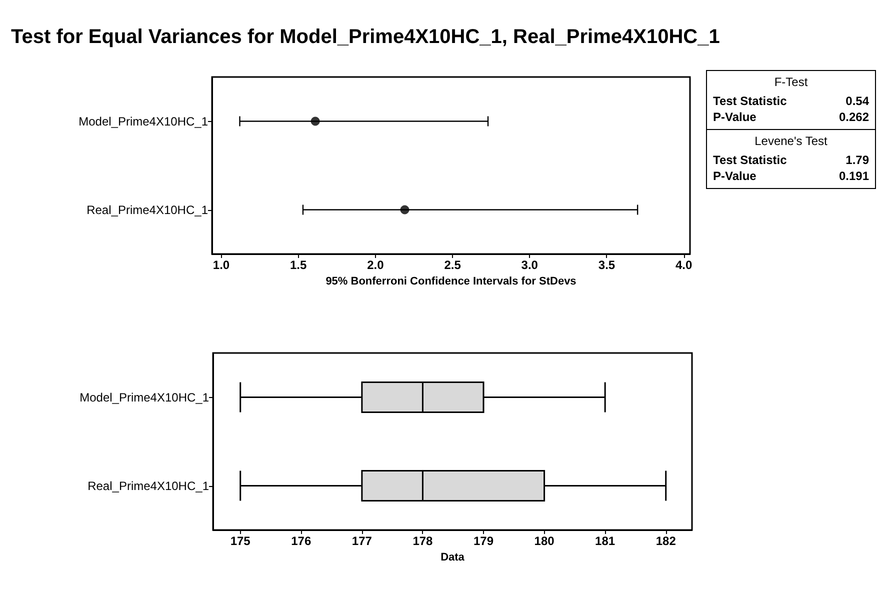  I want to click on x-tick-label: 178, so click(423, 541).